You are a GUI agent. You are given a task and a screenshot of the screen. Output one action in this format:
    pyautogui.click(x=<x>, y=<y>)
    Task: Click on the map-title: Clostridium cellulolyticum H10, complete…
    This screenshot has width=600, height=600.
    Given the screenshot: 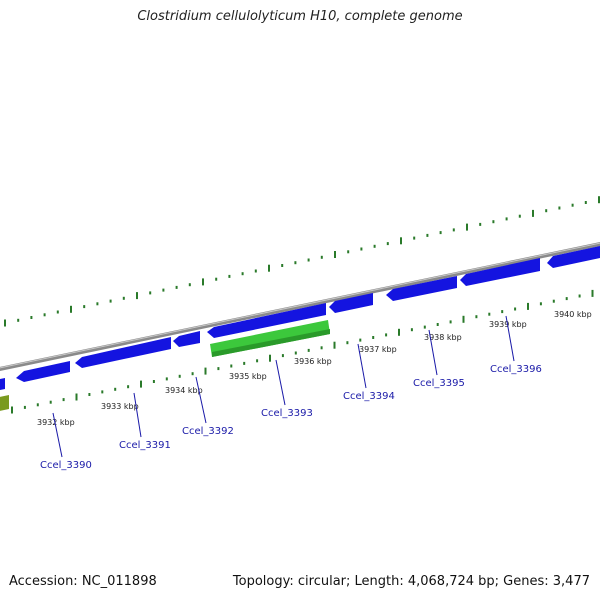 What is the action you would take?
    pyautogui.click(x=300, y=16)
    